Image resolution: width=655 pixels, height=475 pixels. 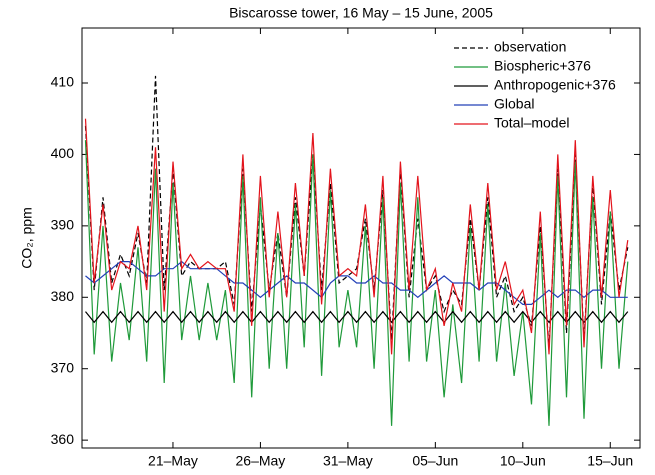 I want to click on y-tick-label: 360, so click(x=63, y=439).